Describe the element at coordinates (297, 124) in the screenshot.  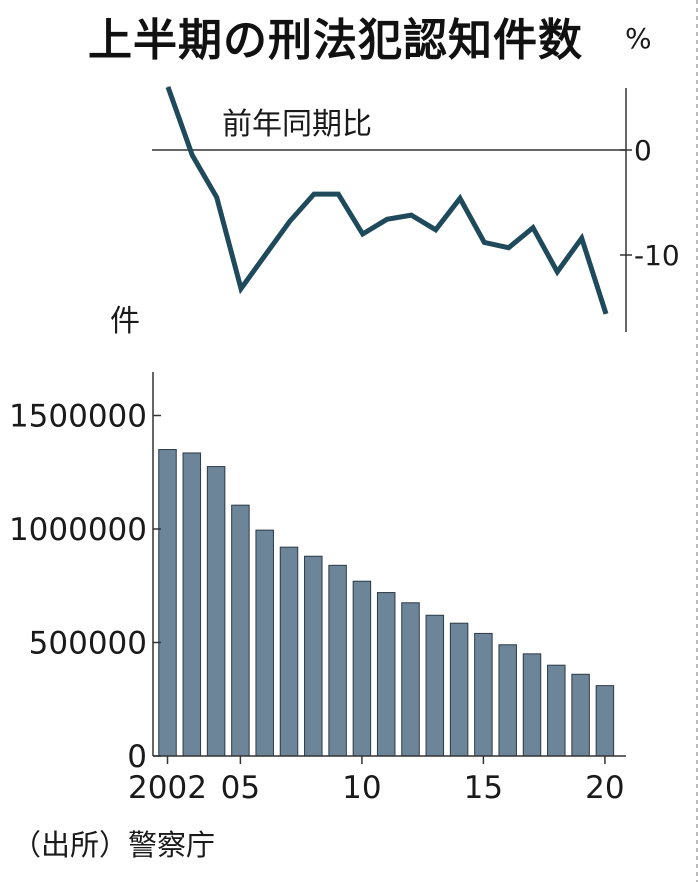
I see `line-series-label: 前年同期比` at that location.